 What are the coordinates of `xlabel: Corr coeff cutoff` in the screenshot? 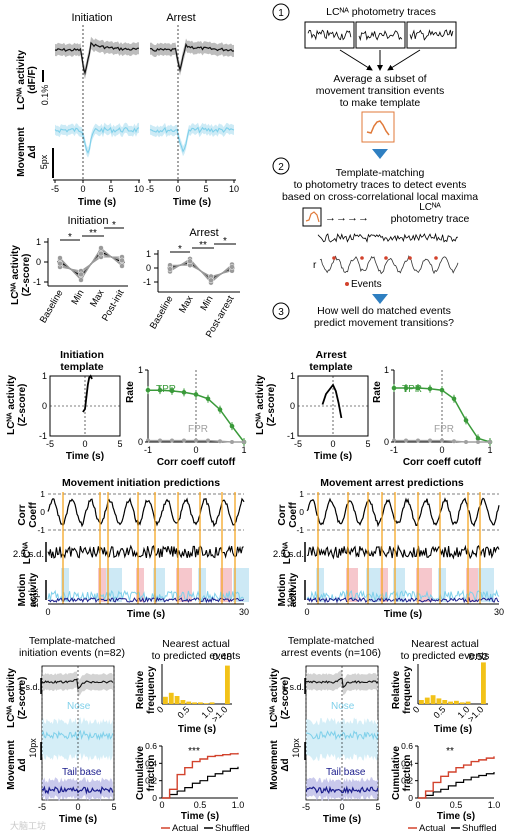 It's located at (196, 462).